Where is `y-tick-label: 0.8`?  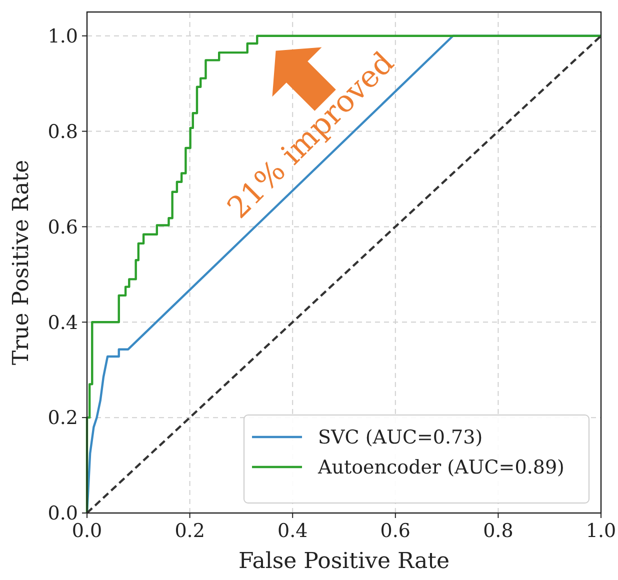 y-tick-label: 0.8 is located at coordinates (63, 131).